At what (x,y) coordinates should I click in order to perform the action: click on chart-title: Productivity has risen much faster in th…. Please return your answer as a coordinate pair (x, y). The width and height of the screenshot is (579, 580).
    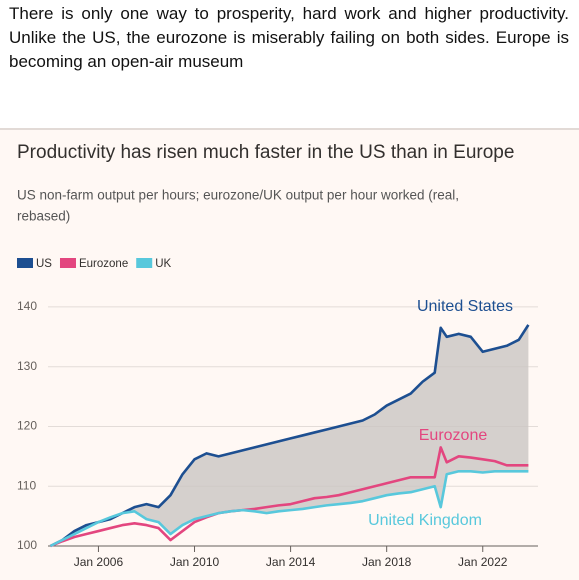
    Looking at the image, I should click on (265, 152).